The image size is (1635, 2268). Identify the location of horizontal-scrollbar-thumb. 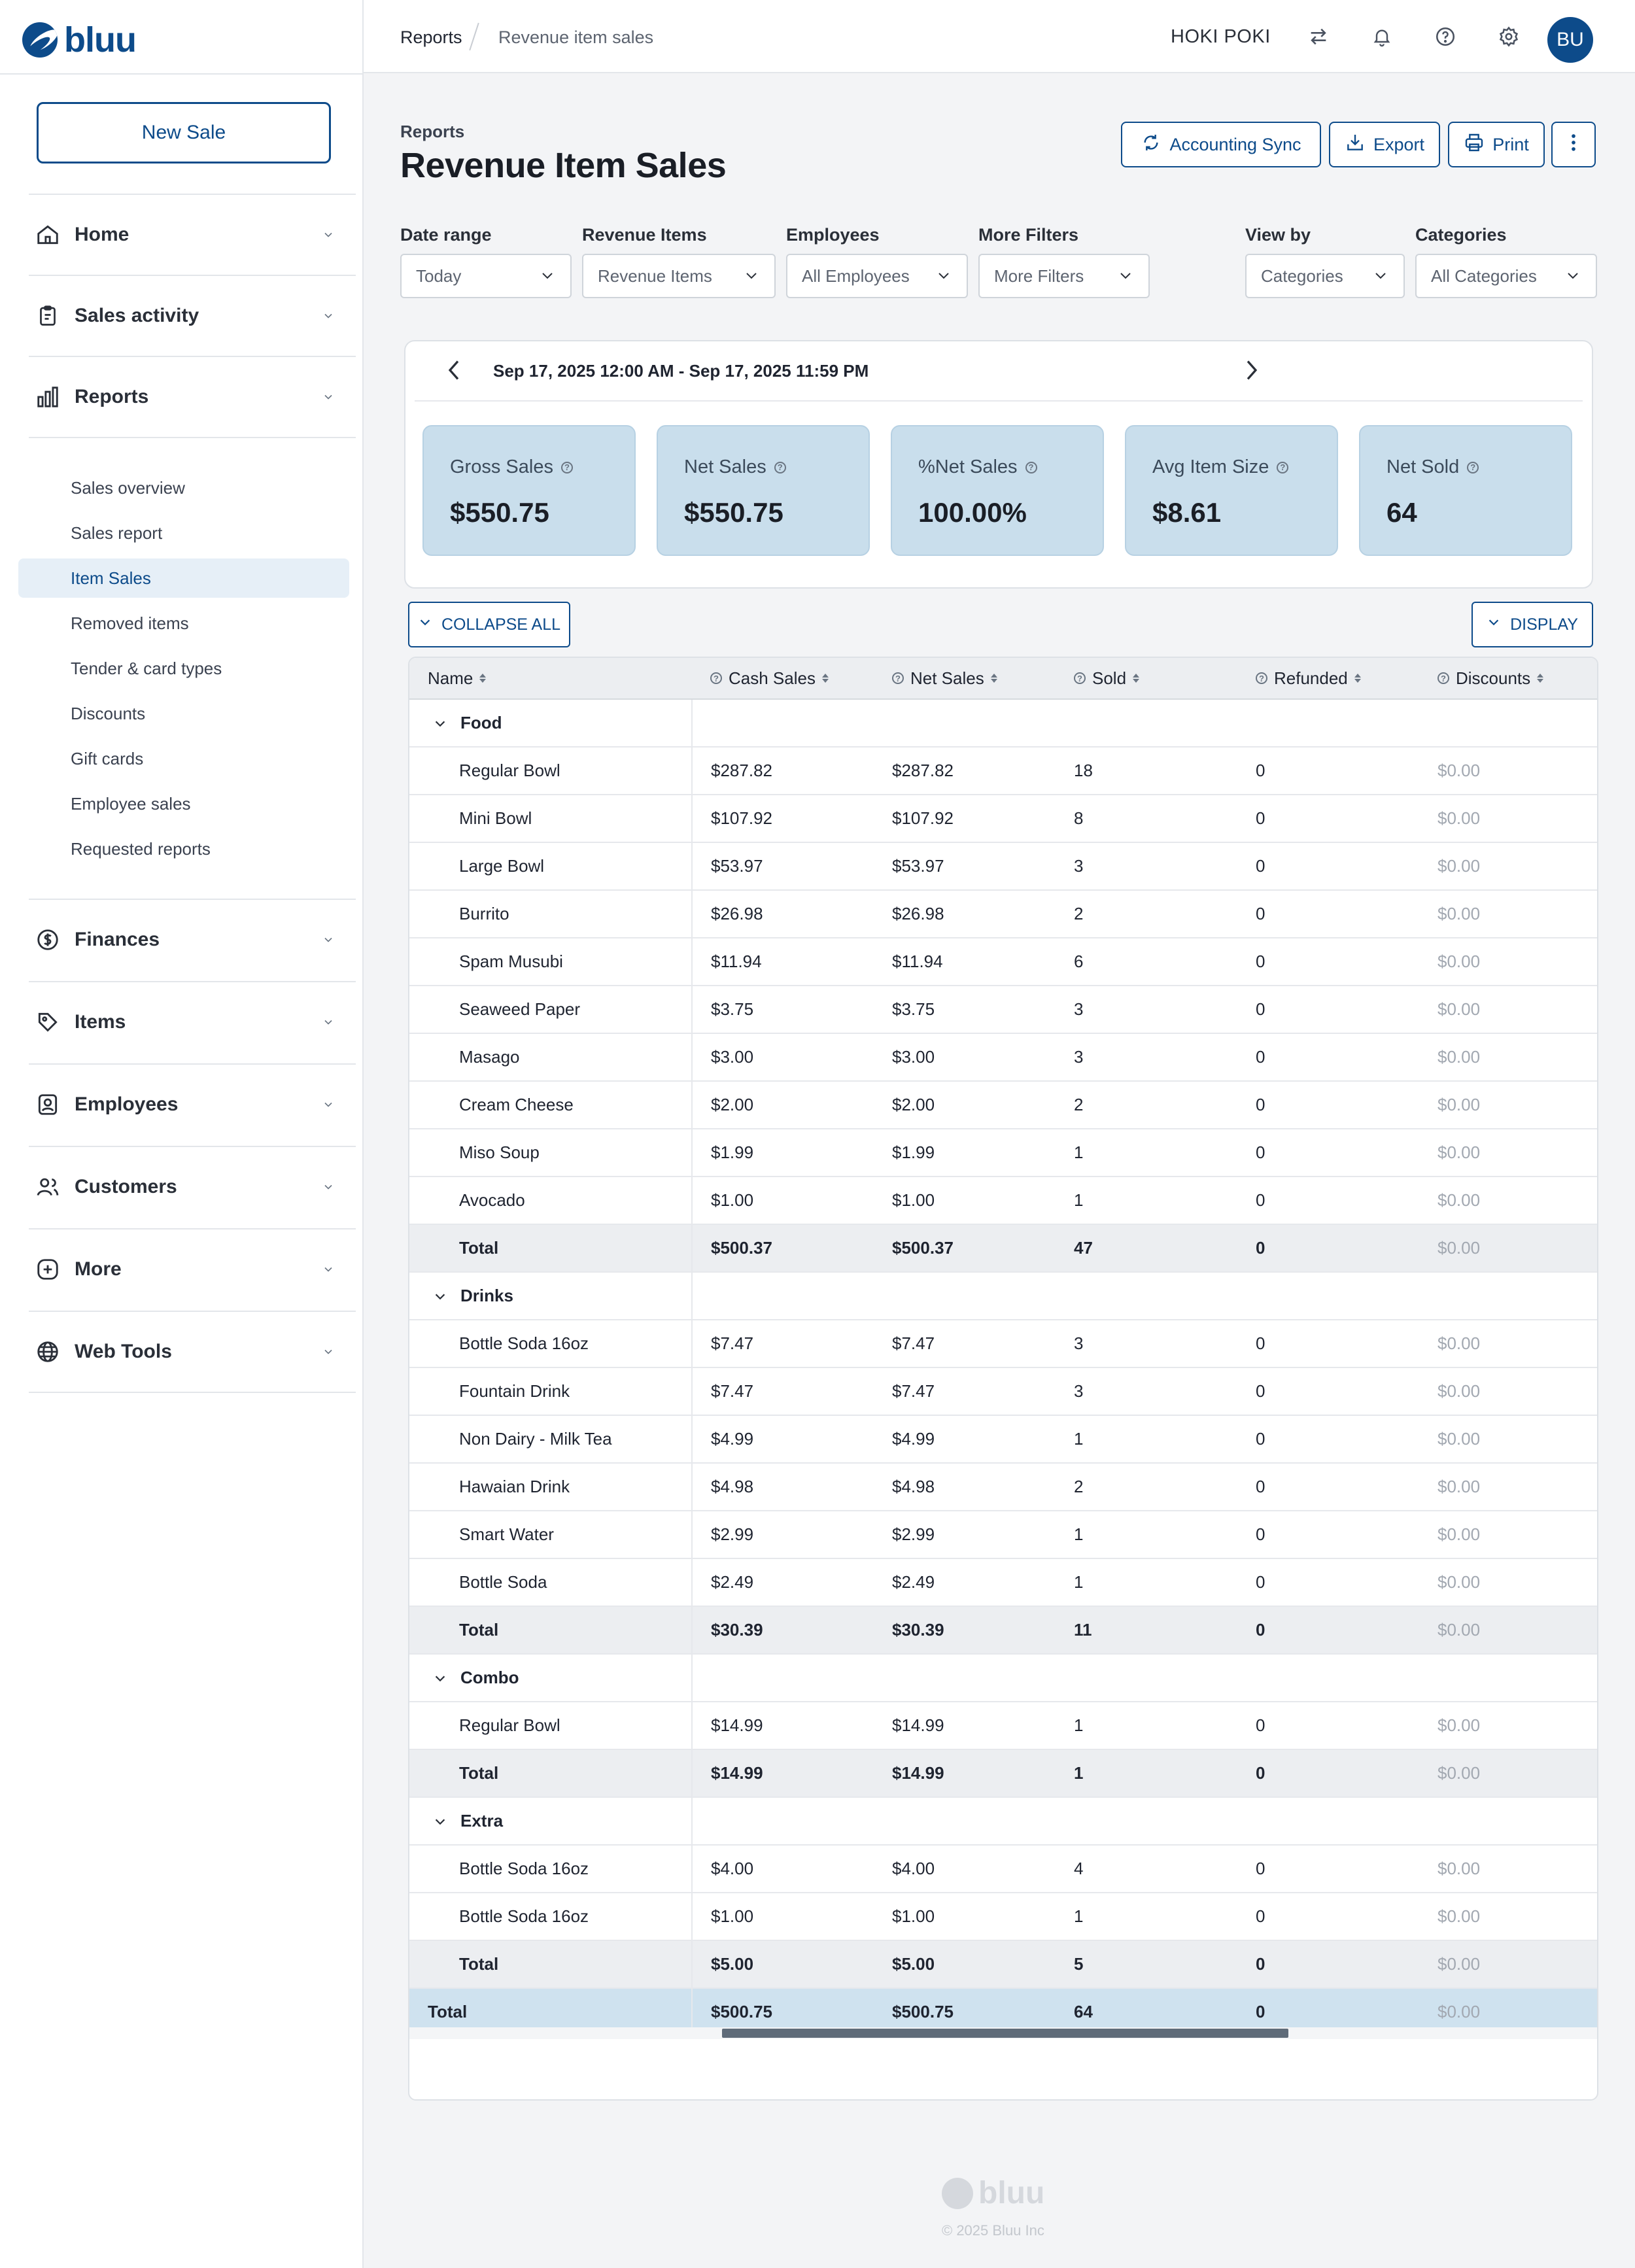
(1005, 2033).